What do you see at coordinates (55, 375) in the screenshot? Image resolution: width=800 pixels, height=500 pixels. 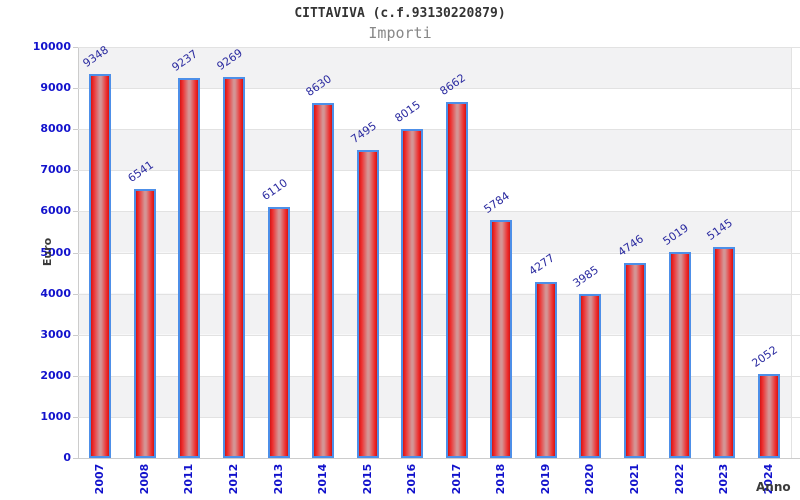 I see `y-tick-label: 2000` at bounding box center [55, 375].